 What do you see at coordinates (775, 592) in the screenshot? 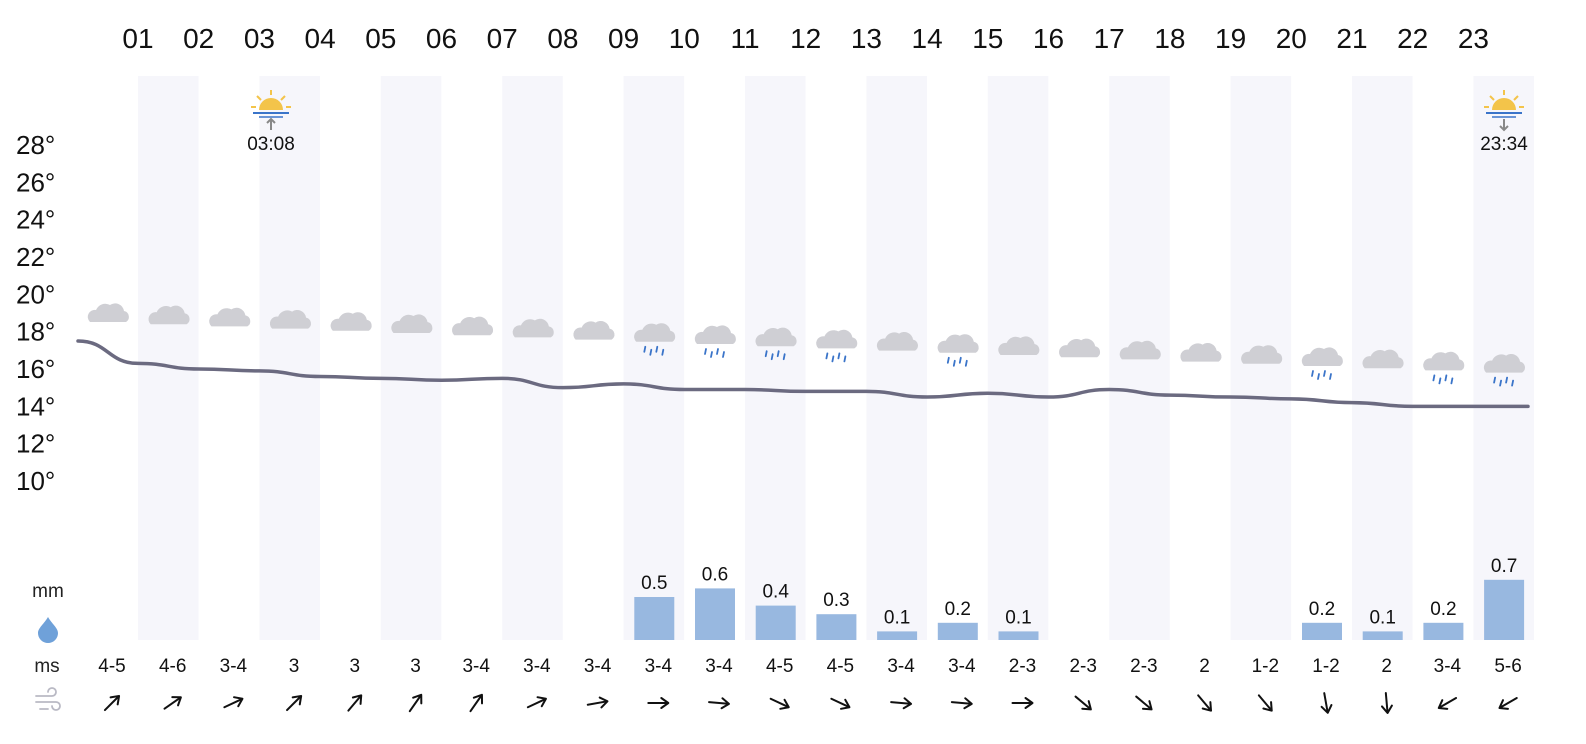
I see `precipitation-value: 0.4` at bounding box center [775, 592].